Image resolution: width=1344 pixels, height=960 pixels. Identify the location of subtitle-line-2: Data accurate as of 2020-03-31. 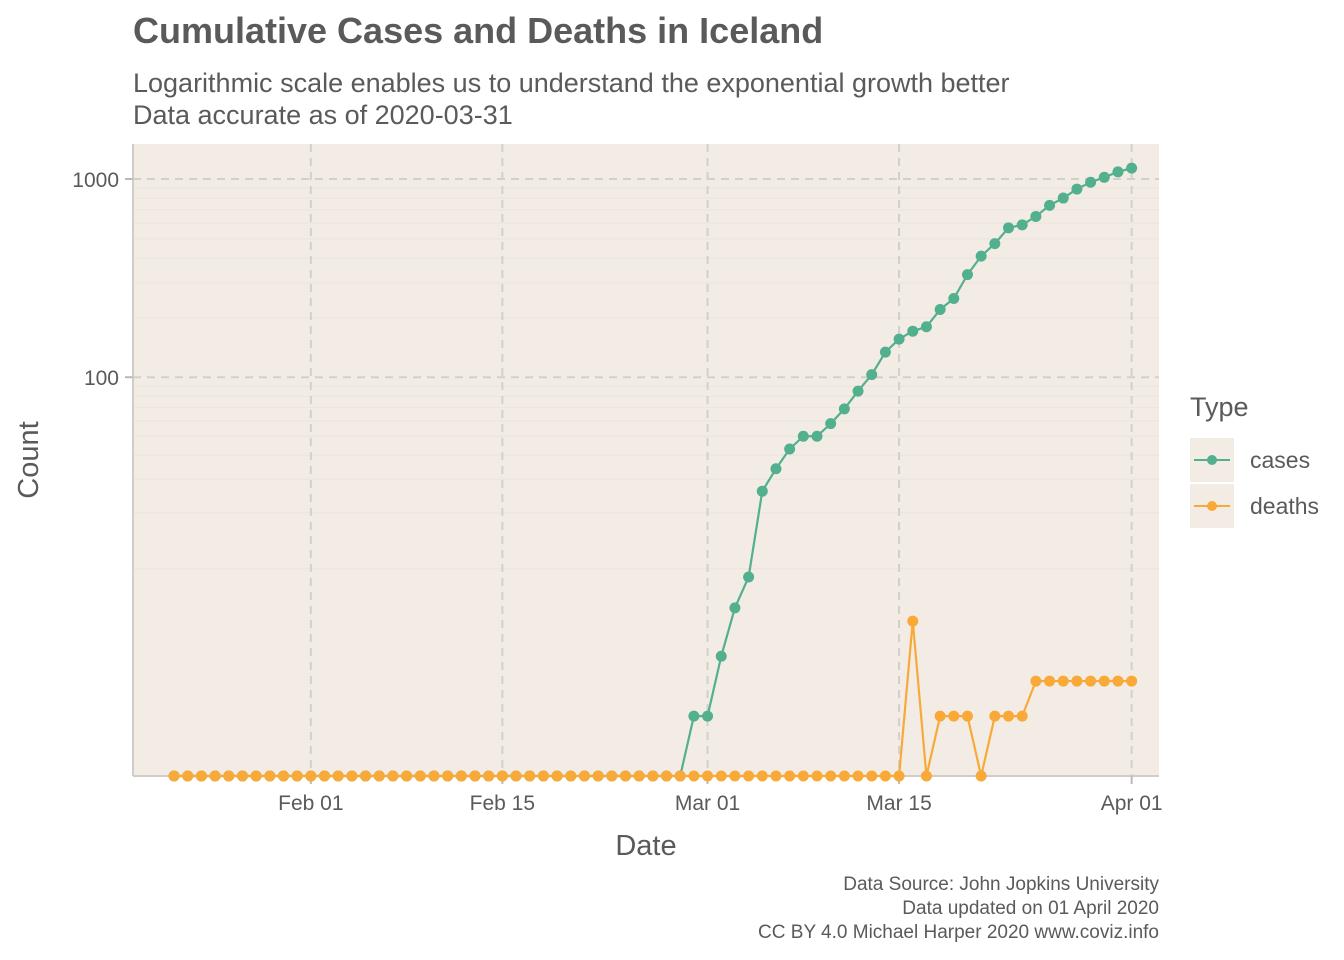
(323, 115).